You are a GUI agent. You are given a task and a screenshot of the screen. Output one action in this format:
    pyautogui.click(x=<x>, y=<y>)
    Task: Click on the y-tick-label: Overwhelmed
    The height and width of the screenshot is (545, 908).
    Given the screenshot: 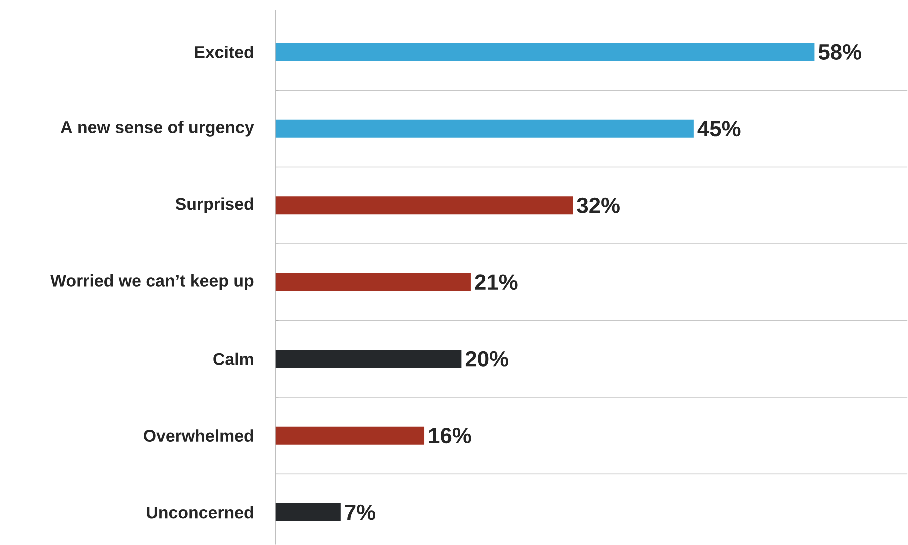 What is the action you would take?
    pyautogui.click(x=199, y=436)
    